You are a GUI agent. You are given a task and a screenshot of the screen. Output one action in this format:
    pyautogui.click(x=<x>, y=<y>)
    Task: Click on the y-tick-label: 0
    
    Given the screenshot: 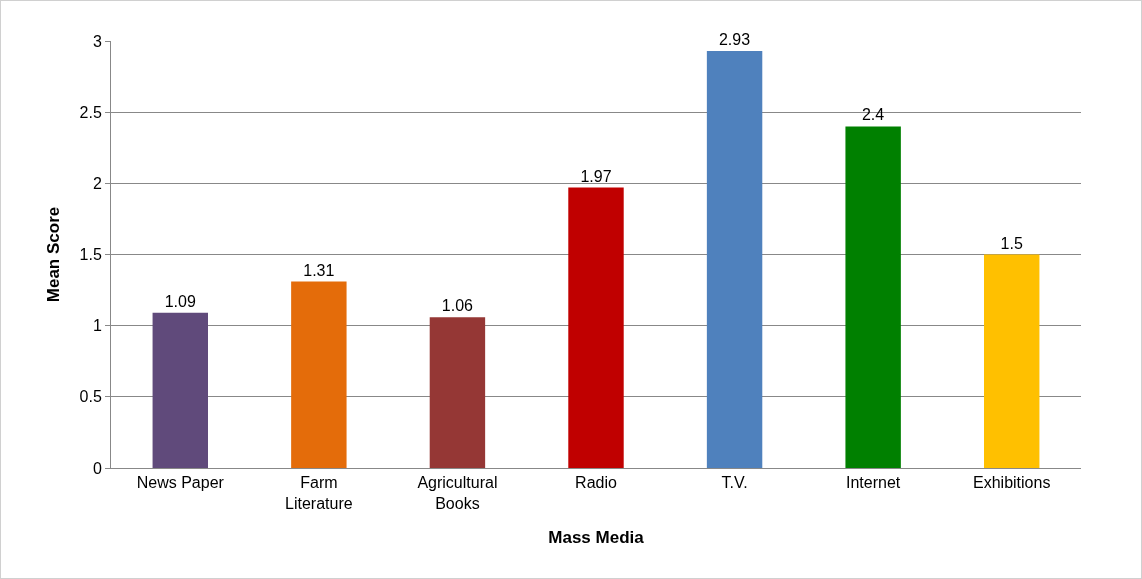 What is the action you would take?
    pyautogui.click(x=97, y=468)
    